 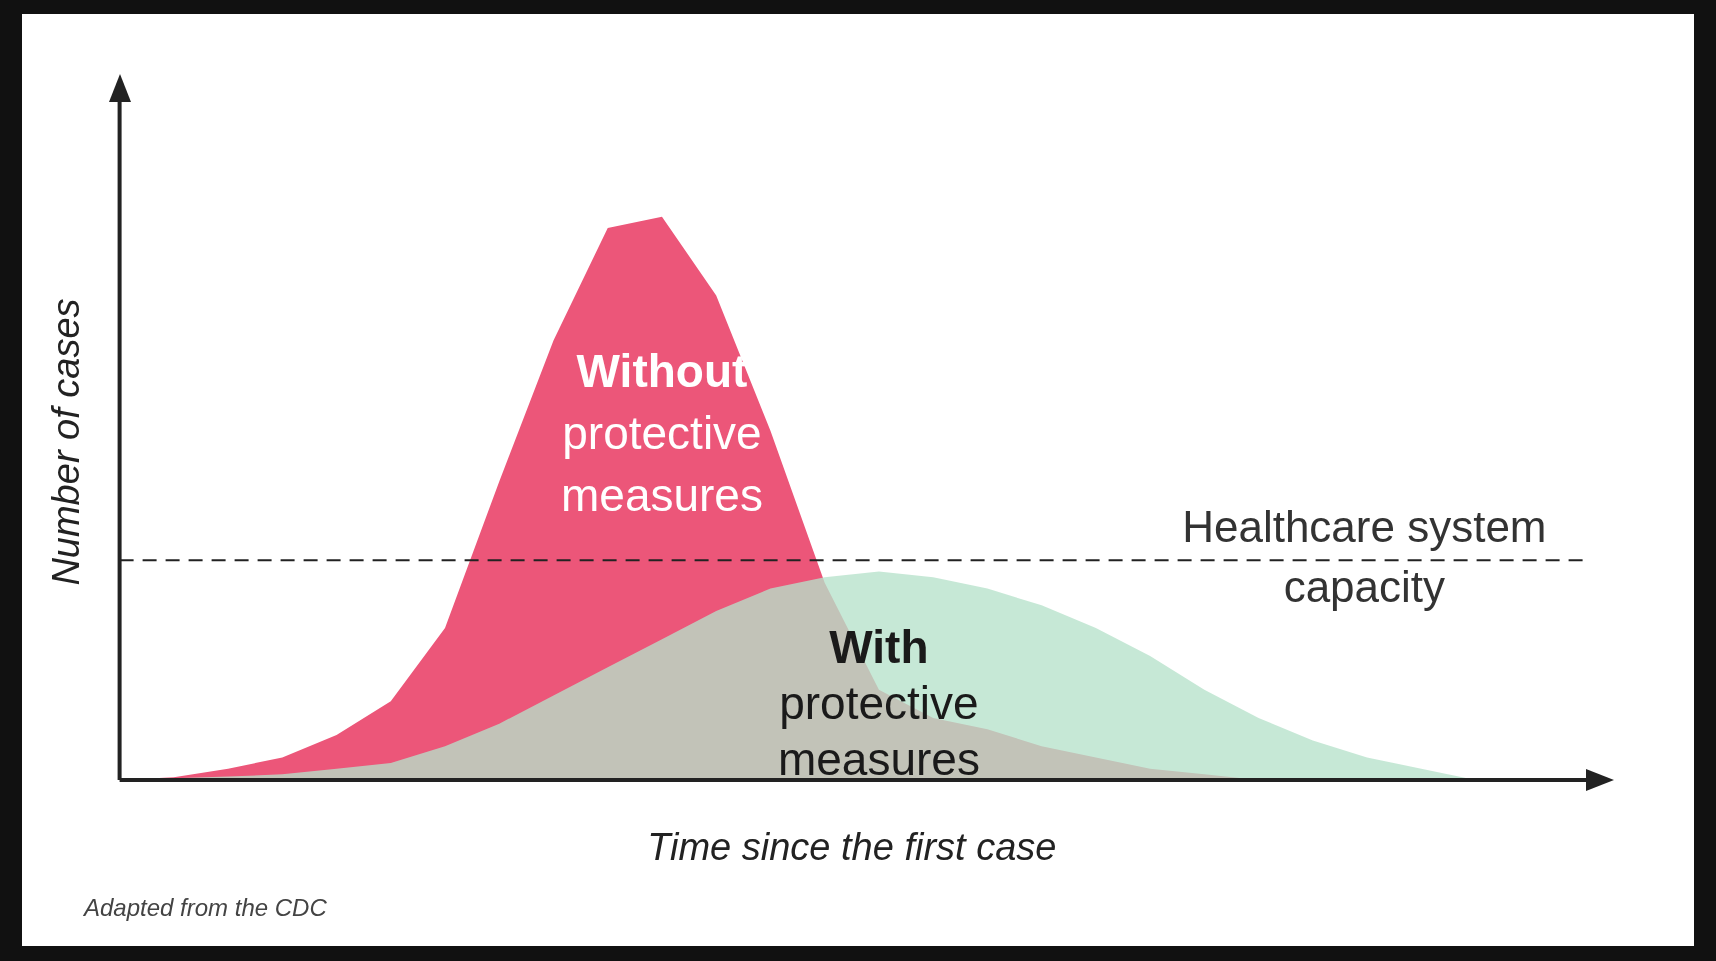 I want to click on series-label: Without protective measures, so click(x=661, y=433).